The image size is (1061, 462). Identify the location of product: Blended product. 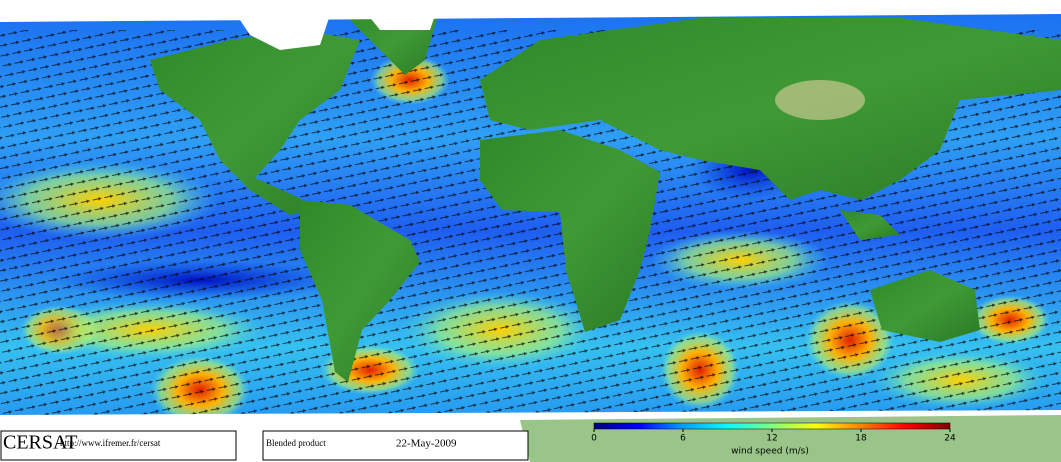
(296, 443).